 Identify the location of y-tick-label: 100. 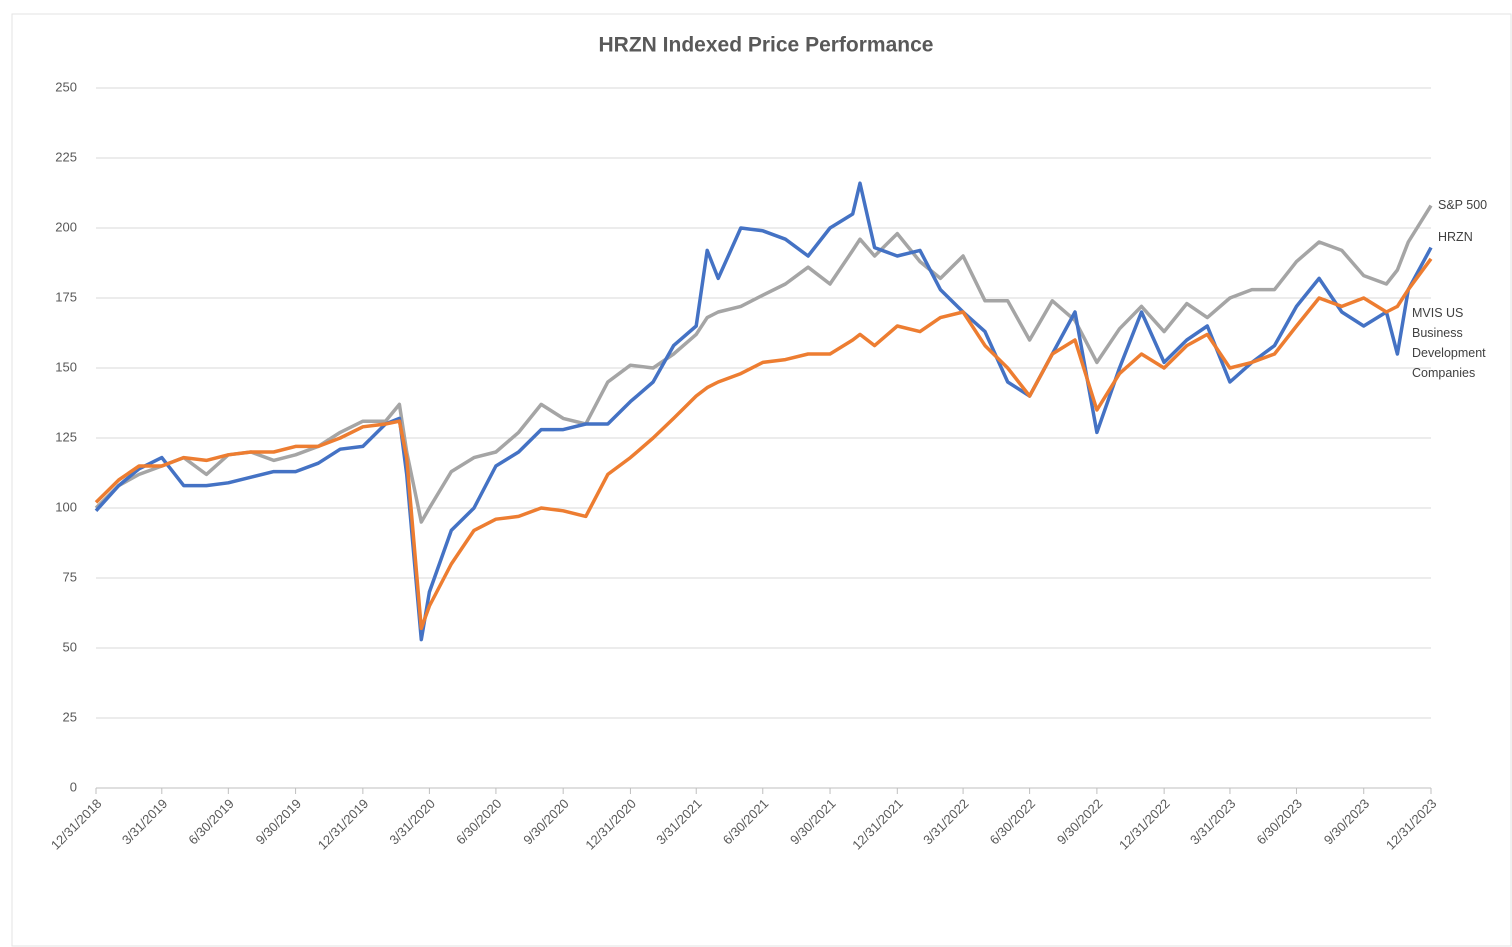
(66, 506).